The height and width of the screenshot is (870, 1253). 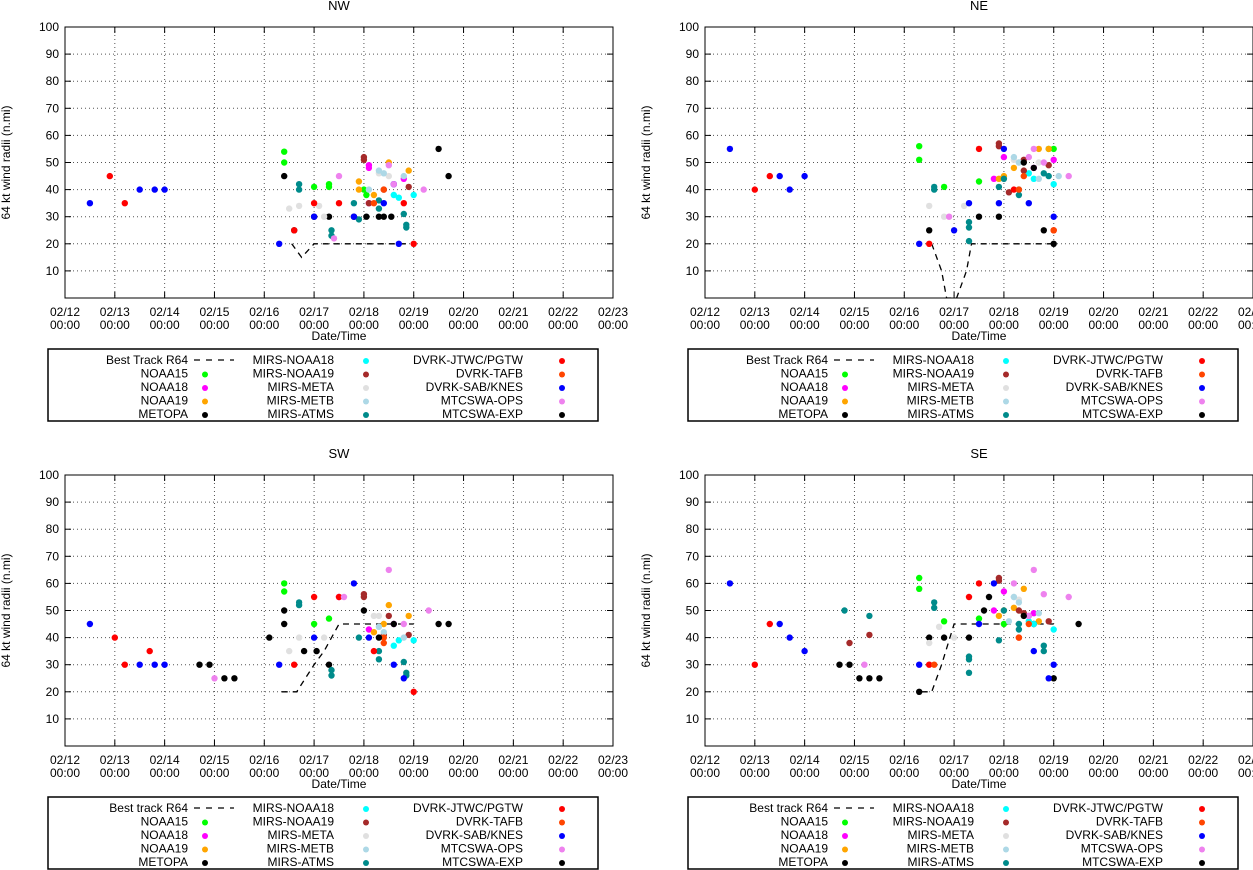 I want to click on legend-label: DVRK-JTWC/PGTW, so click(x=468, y=360).